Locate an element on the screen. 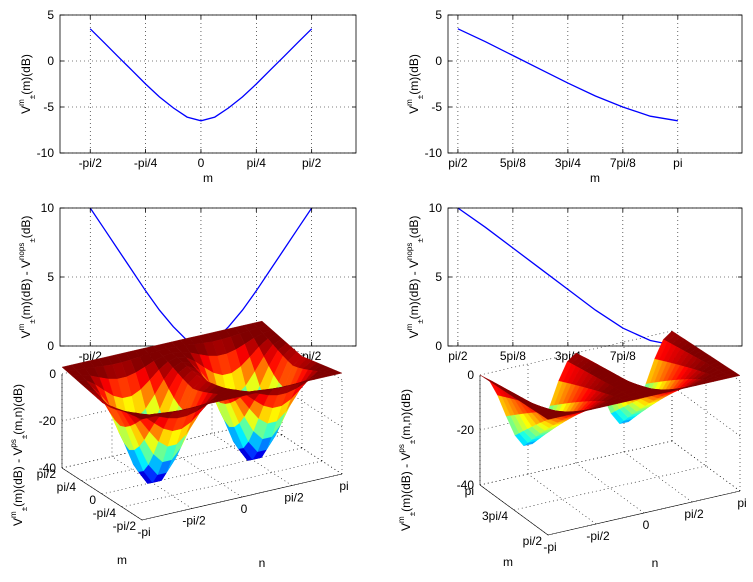  x-tick-label: pi/4 is located at coordinates (257, 163).